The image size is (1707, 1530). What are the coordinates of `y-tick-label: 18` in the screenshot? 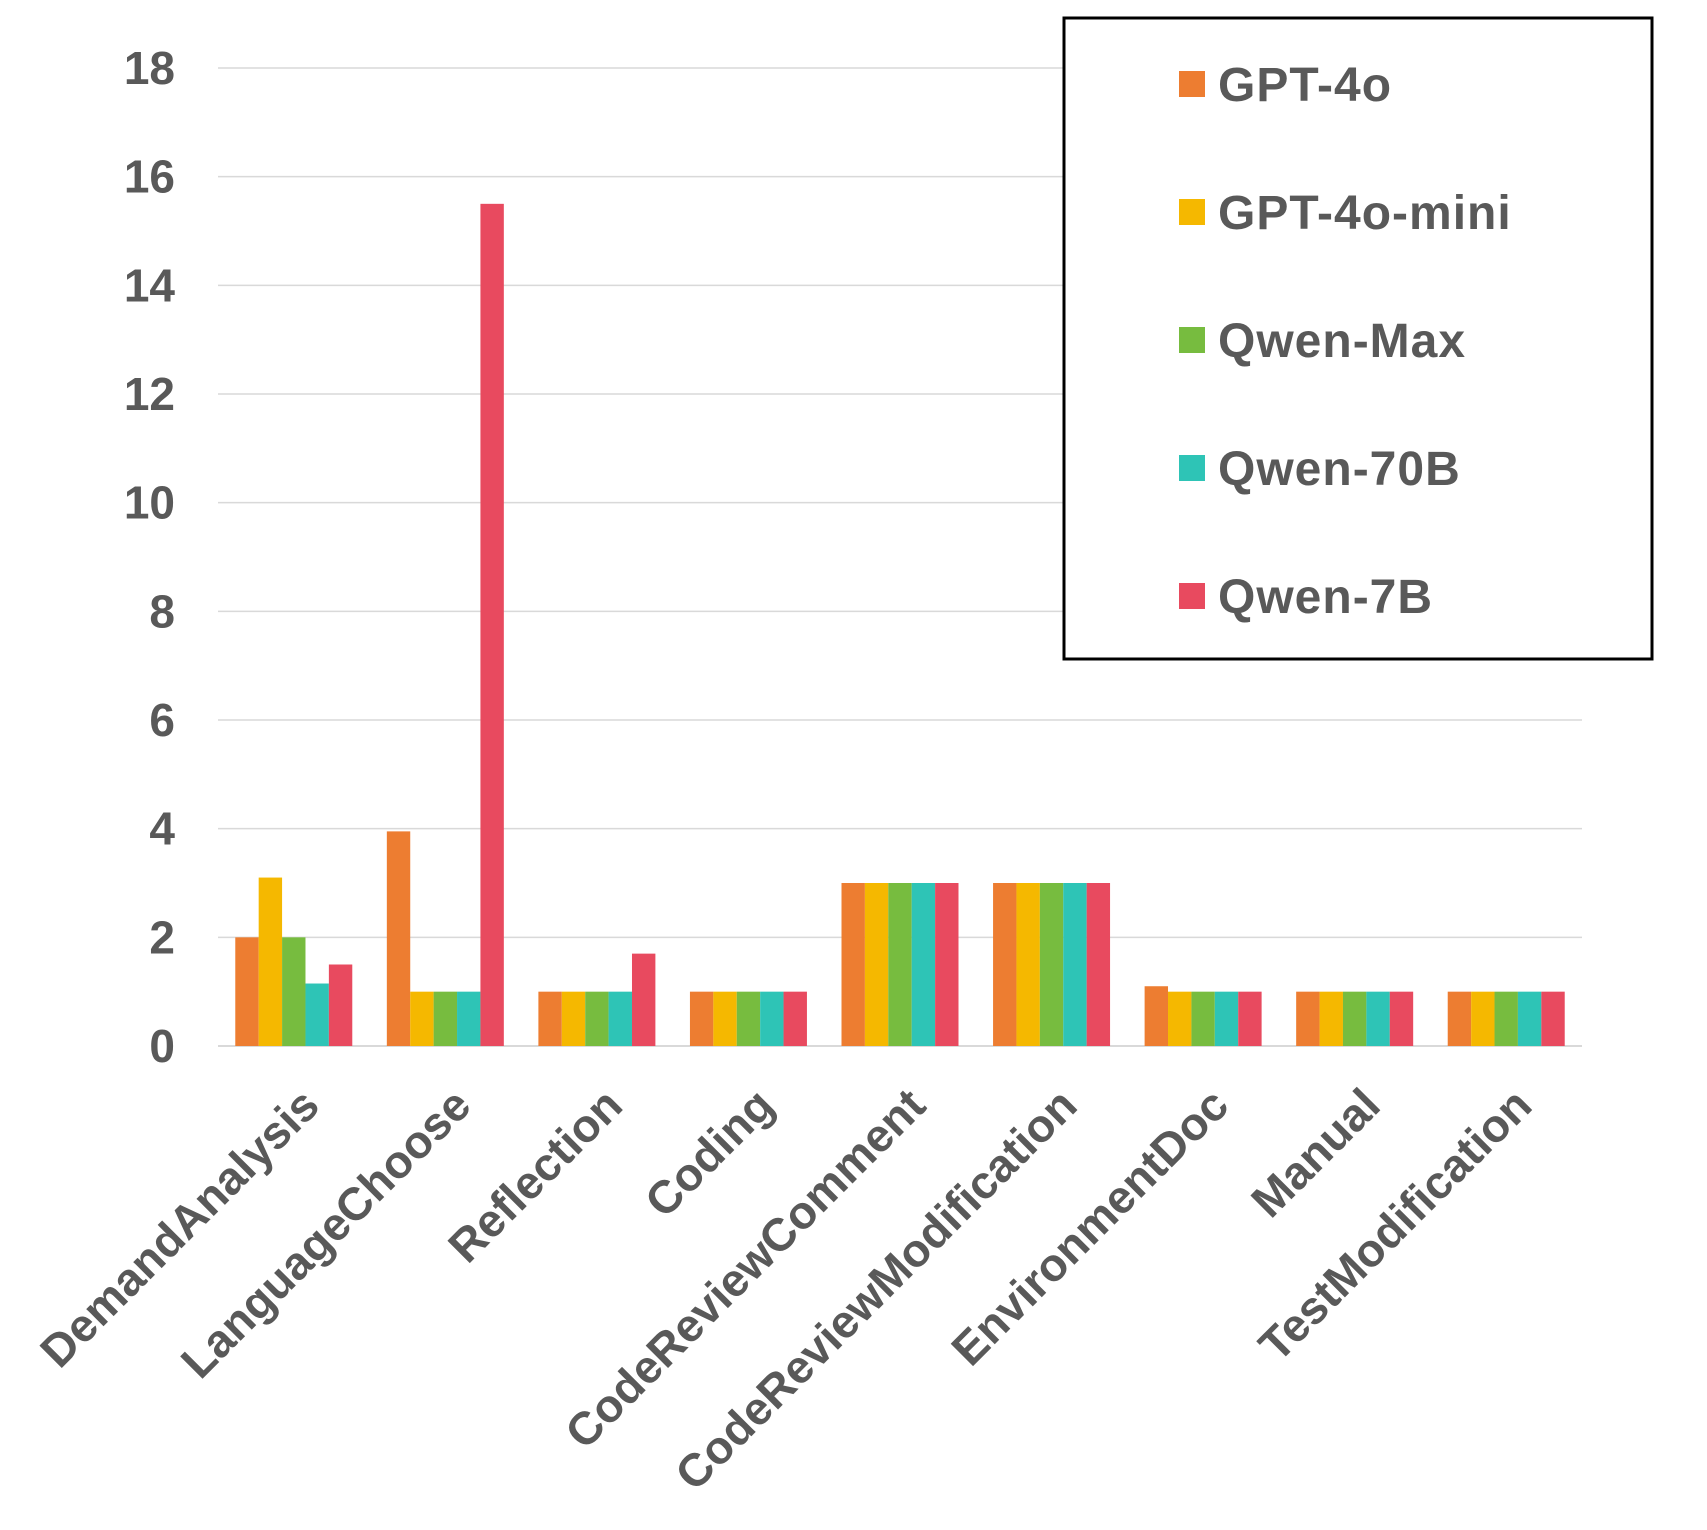 It's located at (149, 68).